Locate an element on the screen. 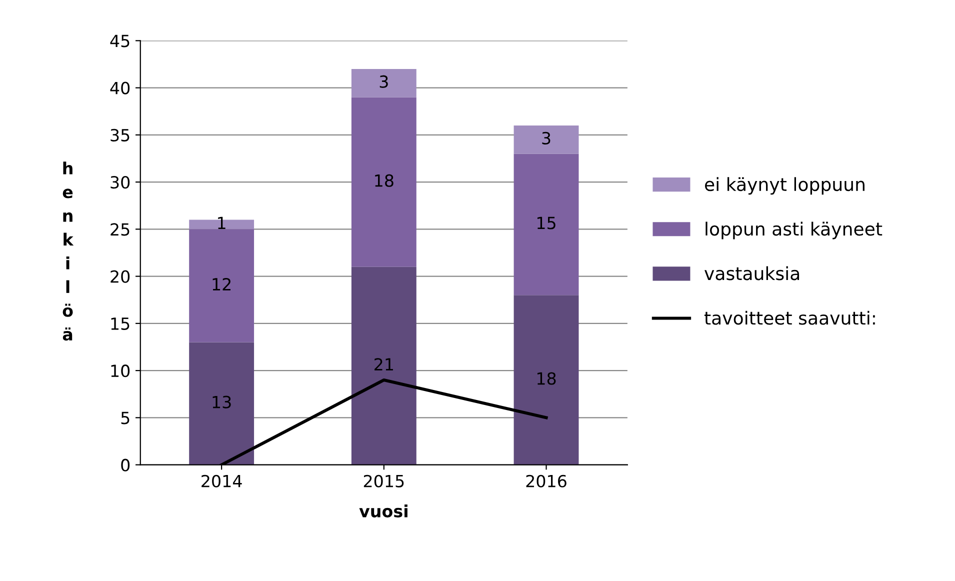  y-tick-label: 20 is located at coordinates (120, 276).